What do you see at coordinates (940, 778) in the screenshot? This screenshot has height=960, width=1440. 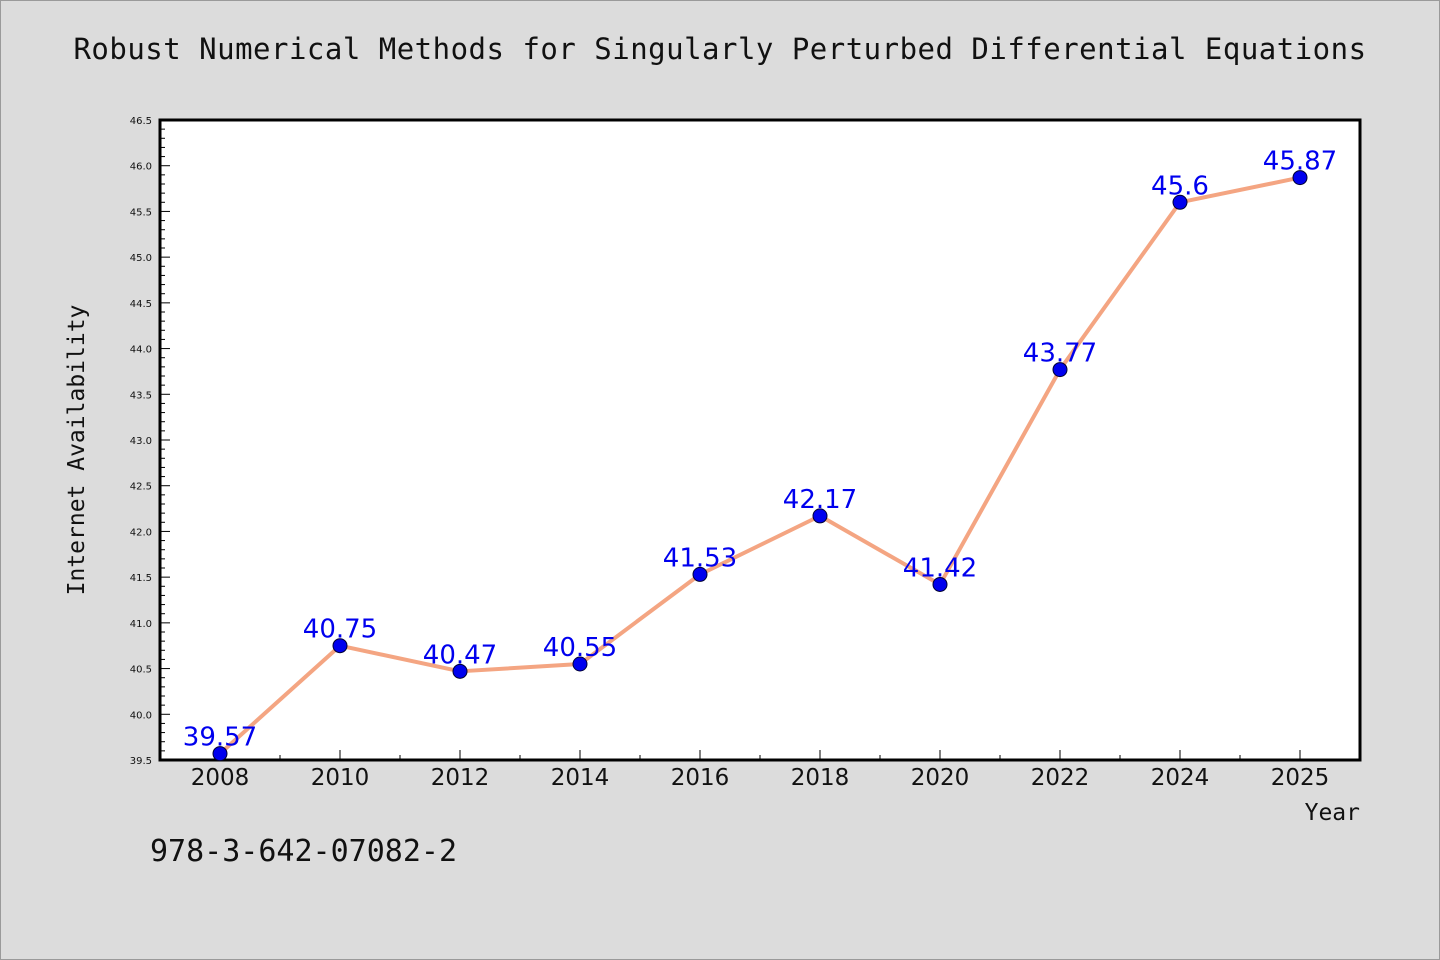 I see `x-tick-label: 2020` at bounding box center [940, 778].